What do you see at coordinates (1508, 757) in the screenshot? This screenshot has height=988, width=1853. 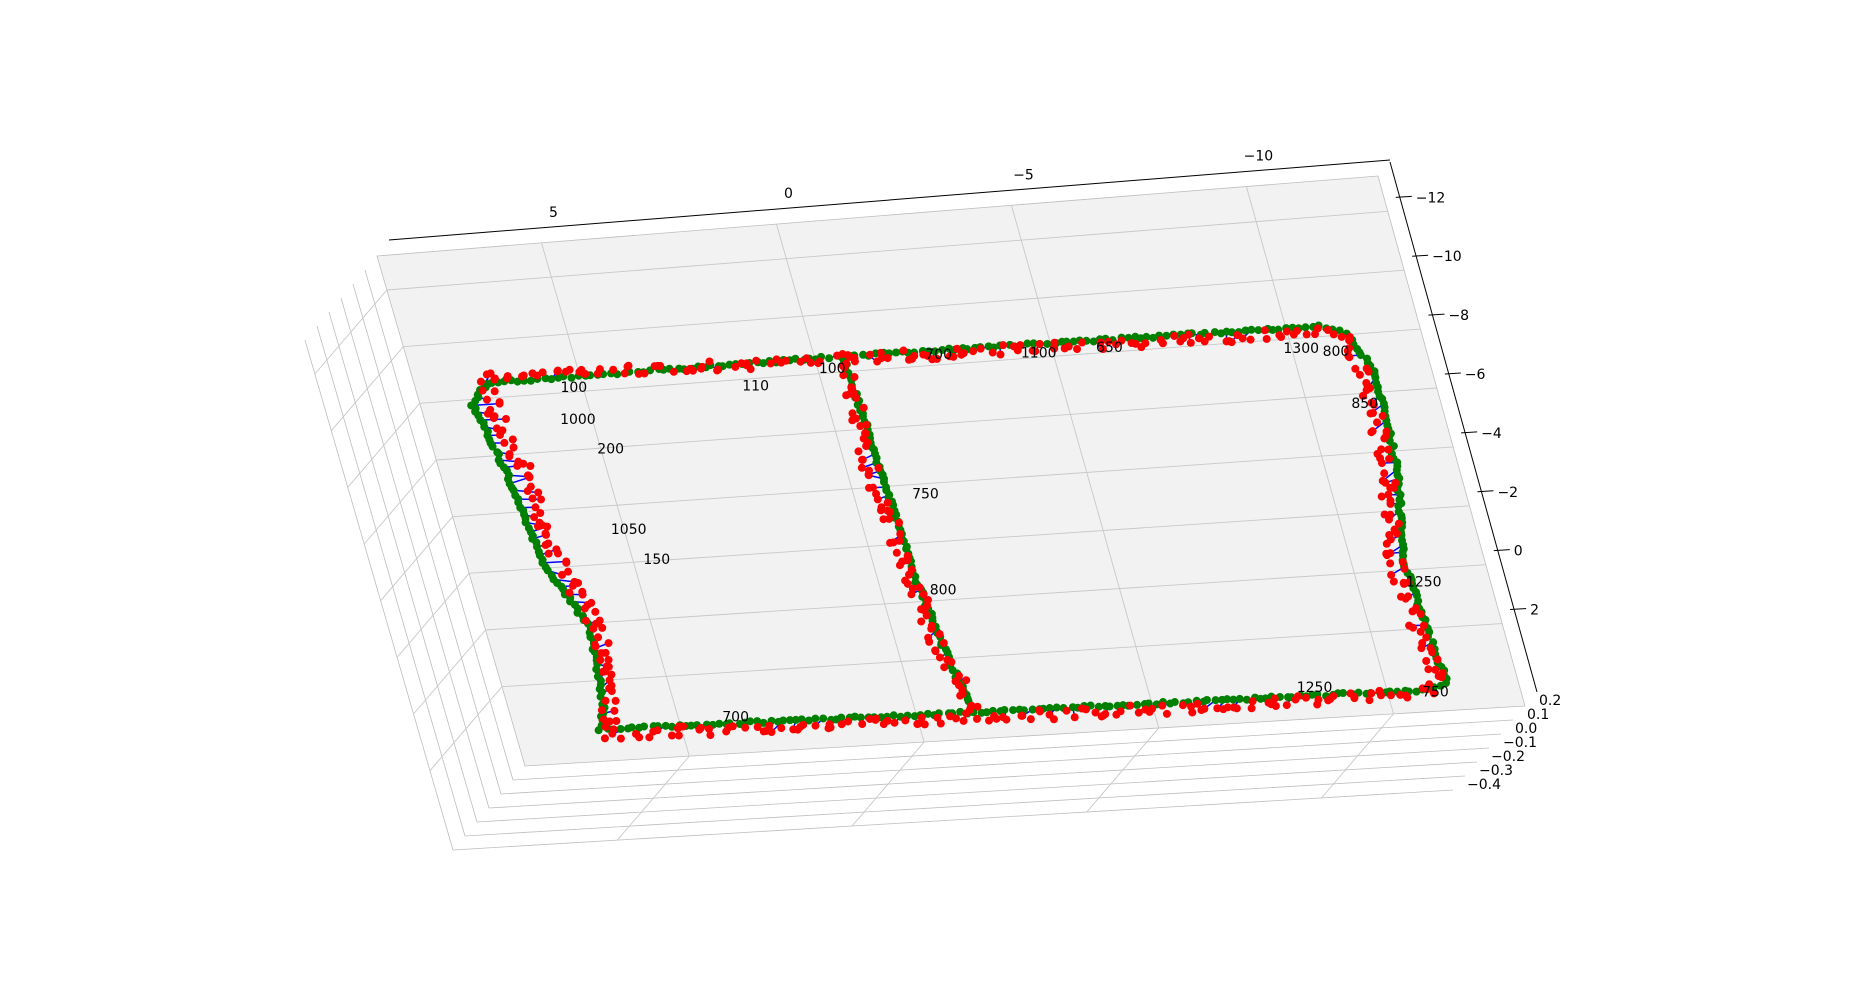 I see `z-tick-label: −0.2` at bounding box center [1508, 757].